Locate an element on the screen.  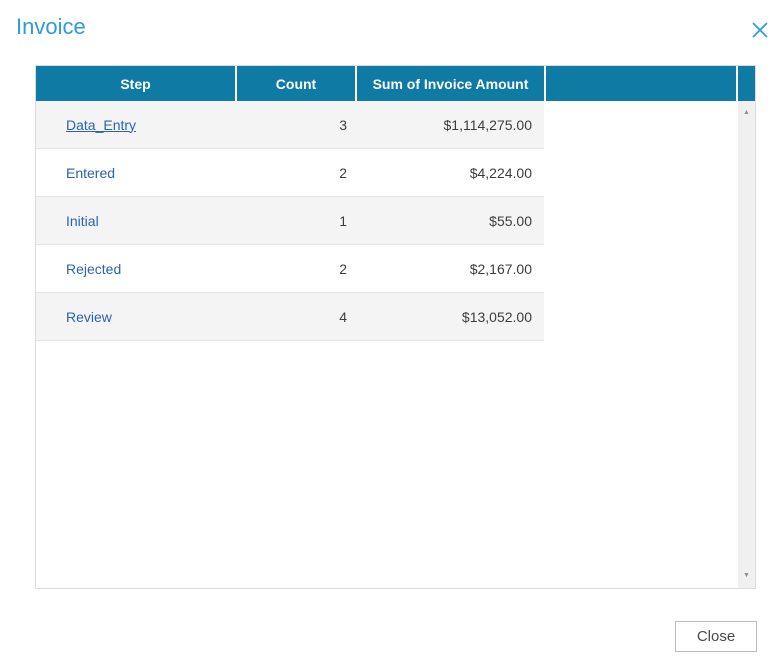
column-header-step: Step is located at coordinates (135, 83).